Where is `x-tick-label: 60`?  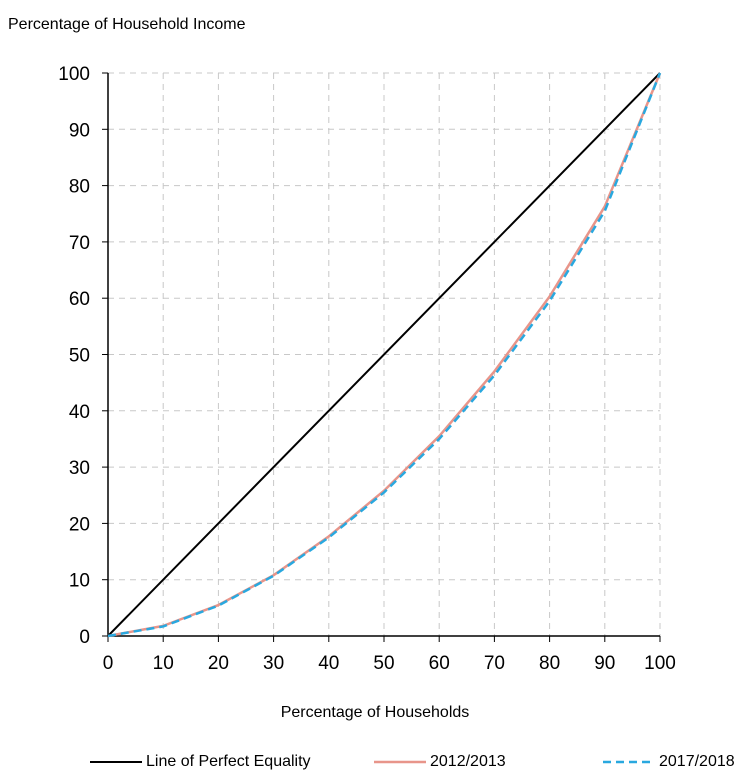 x-tick-label: 60 is located at coordinates (439, 663).